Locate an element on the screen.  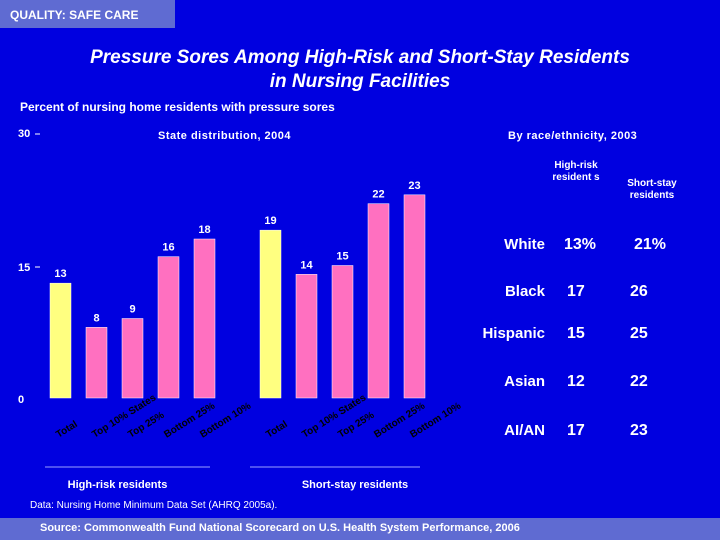
y-tick-15: 15 is located at coordinates (24, 268).